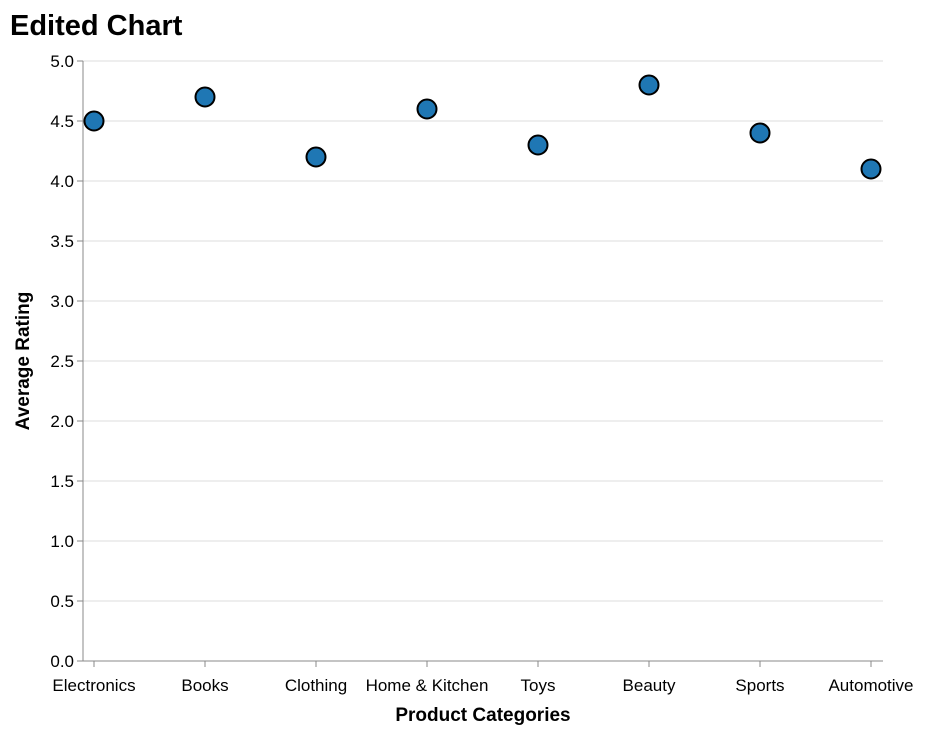 The height and width of the screenshot is (734, 932). What do you see at coordinates (870, 685) in the screenshot?
I see `x-tick-label: Automotive` at bounding box center [870, 685].